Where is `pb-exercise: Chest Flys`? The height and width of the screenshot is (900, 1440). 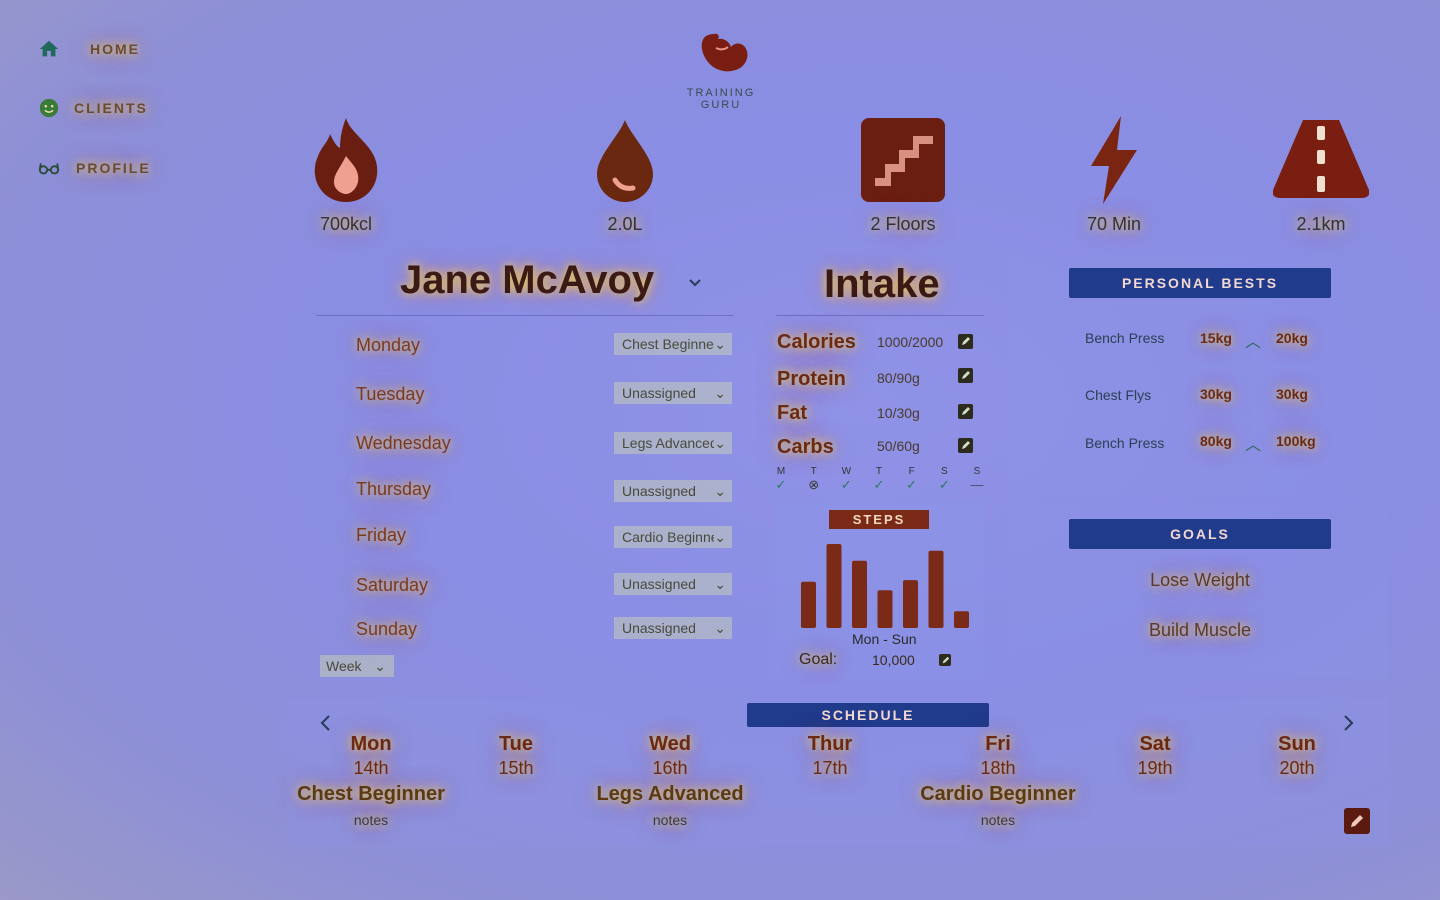 pb-exercise: Chest Flys is located at coordinates (1118, 395).